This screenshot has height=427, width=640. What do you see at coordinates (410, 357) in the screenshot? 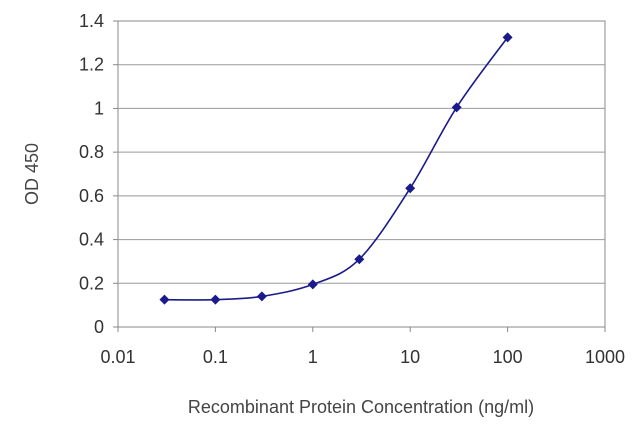
I see `x-tick-label: 10` at bounding box center [410, 357].